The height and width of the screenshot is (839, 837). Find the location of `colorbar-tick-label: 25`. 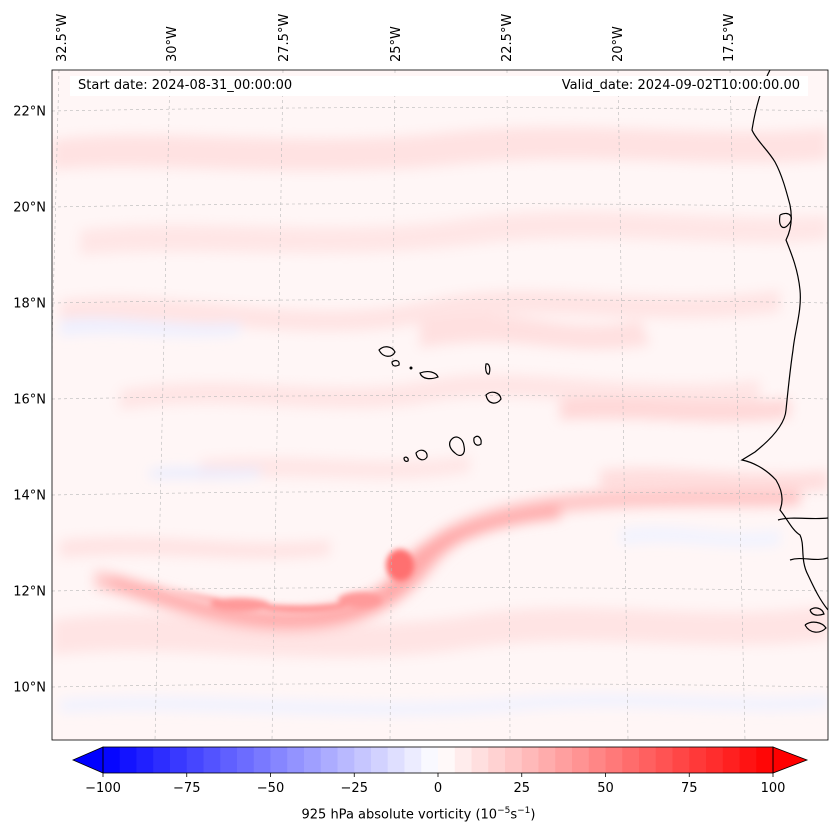

colorbar-tick-label: 25 is located at coordinates (521, 788).